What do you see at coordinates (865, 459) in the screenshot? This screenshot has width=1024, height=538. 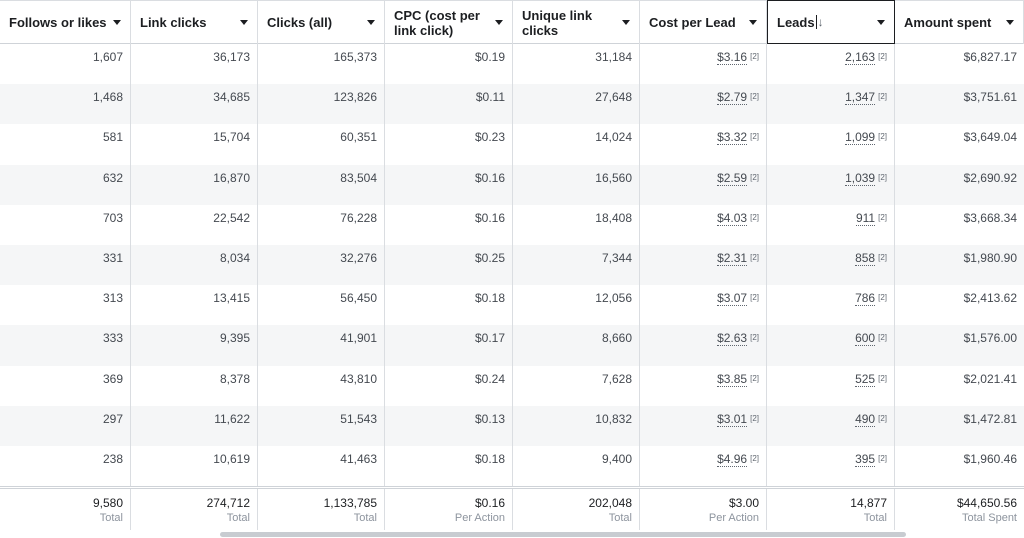 I see `cell-value: 395` at bounding box center [865, 459].